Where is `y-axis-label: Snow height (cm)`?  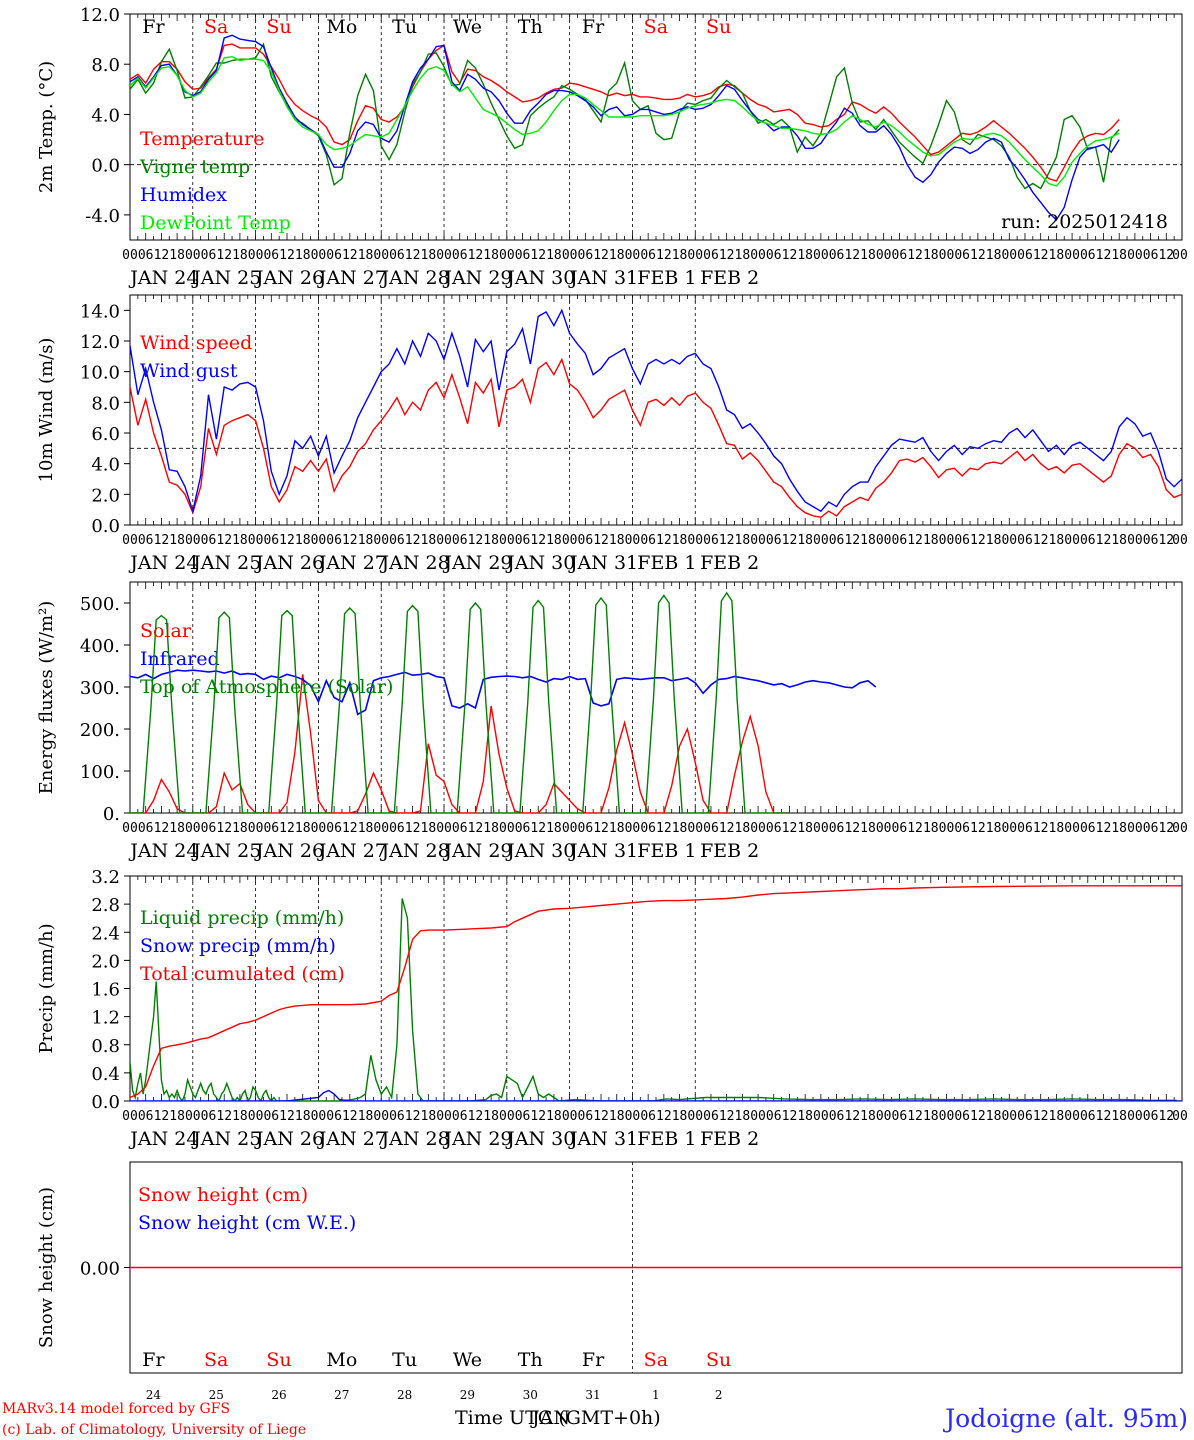
y-axis-label: Snow height (cm) is located at coordinates (46, 1267).